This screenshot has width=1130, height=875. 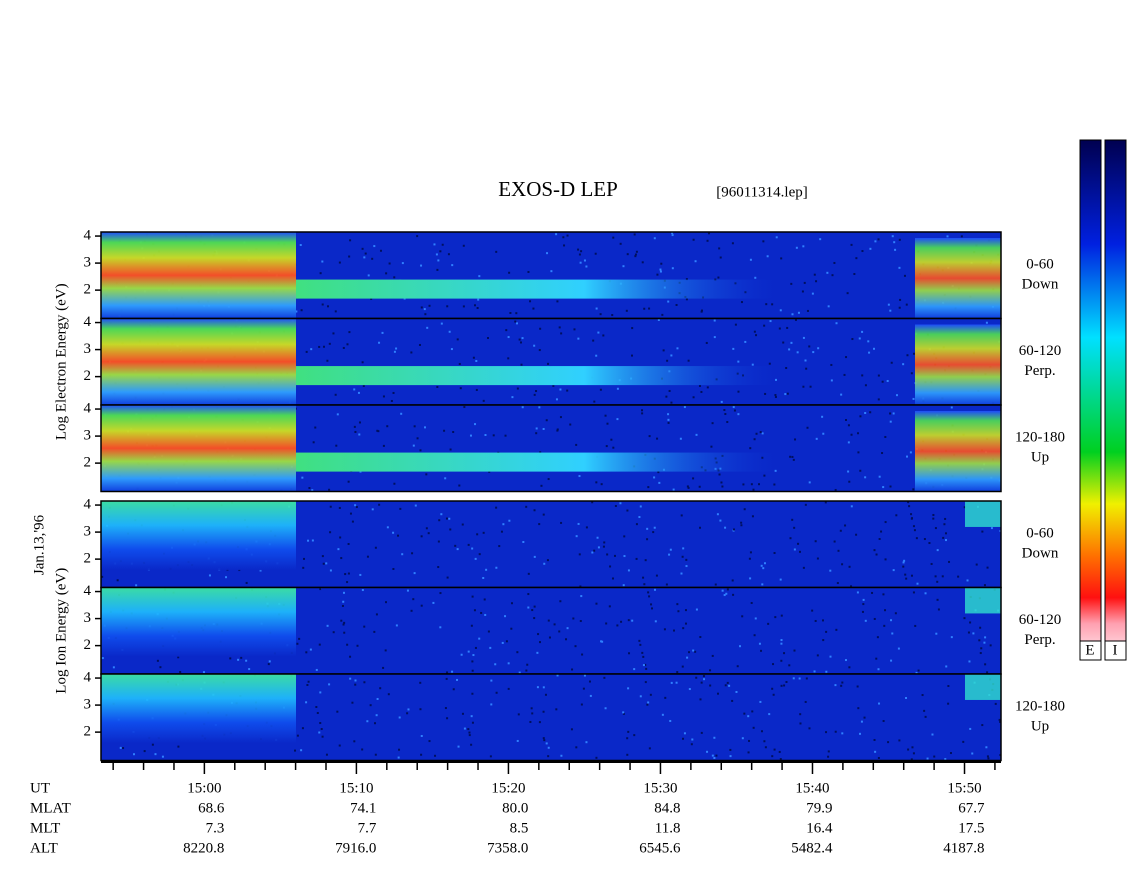 What do you see at coordinates (88, 463) in the screenshot?
I see `y-tick-label: 2` at bounding box center [88, 463].